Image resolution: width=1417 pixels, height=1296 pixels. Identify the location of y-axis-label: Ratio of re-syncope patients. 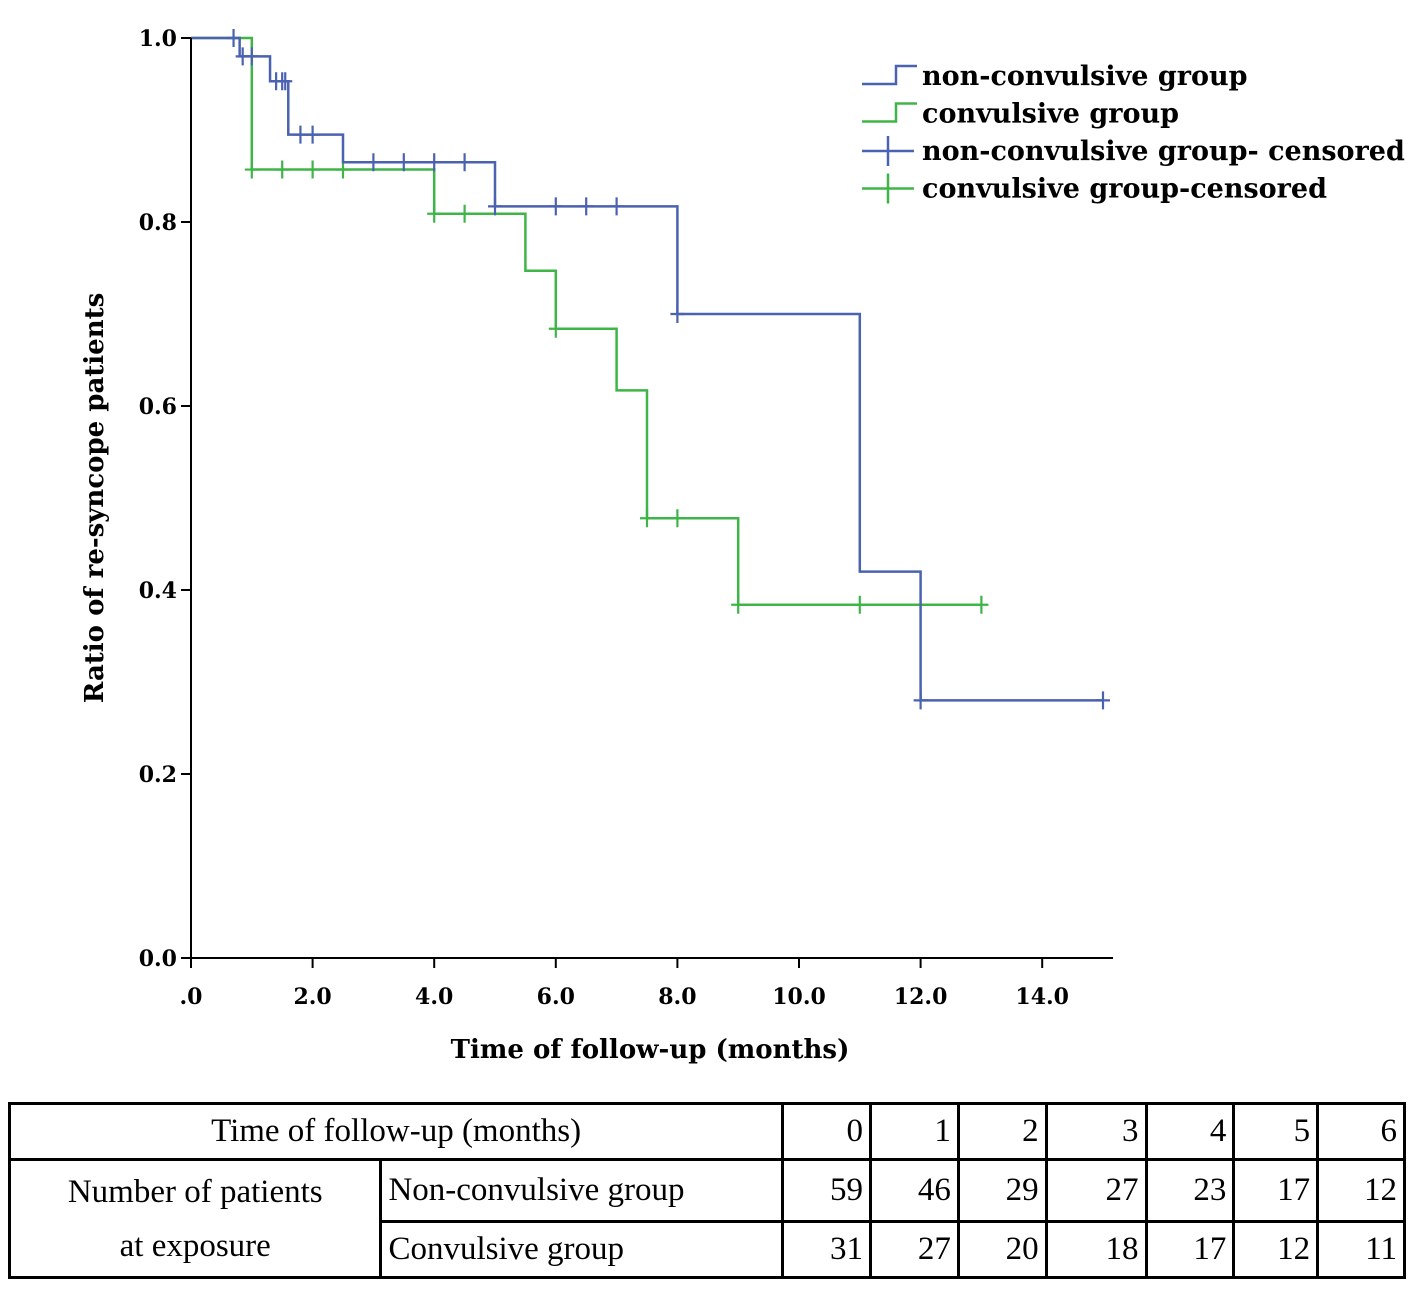
(95, 498).